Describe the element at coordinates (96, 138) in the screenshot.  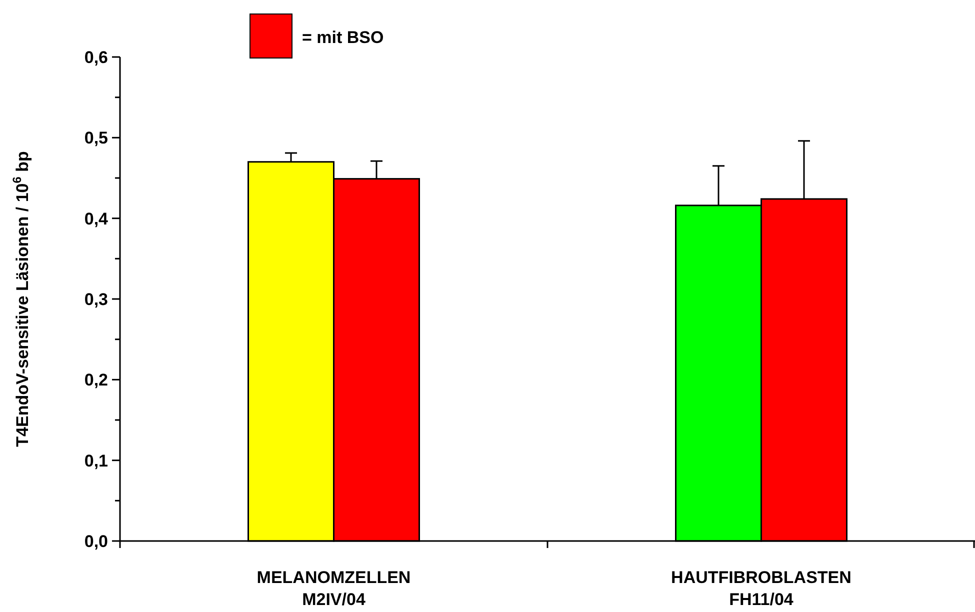
I see `y-tick-label: 0,5` at that location.